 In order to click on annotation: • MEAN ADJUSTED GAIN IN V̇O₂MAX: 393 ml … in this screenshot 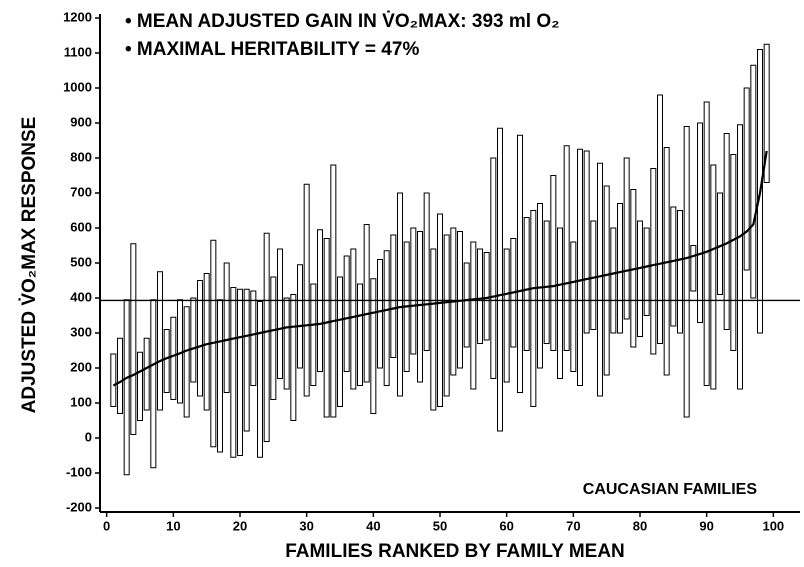, I will do `click(342, 21)`.